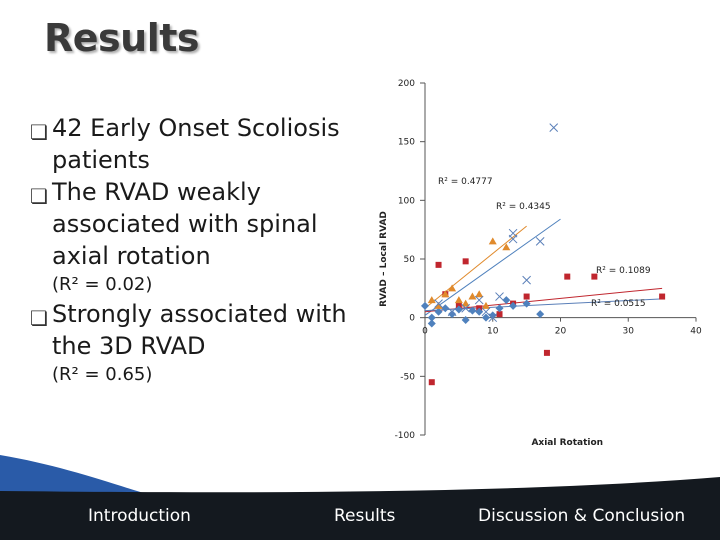 This screenshot has width=720, height=540. Describe the element at coordinates (406, 201) in the screenshot. I see `y-tick-label: 100` at that location.